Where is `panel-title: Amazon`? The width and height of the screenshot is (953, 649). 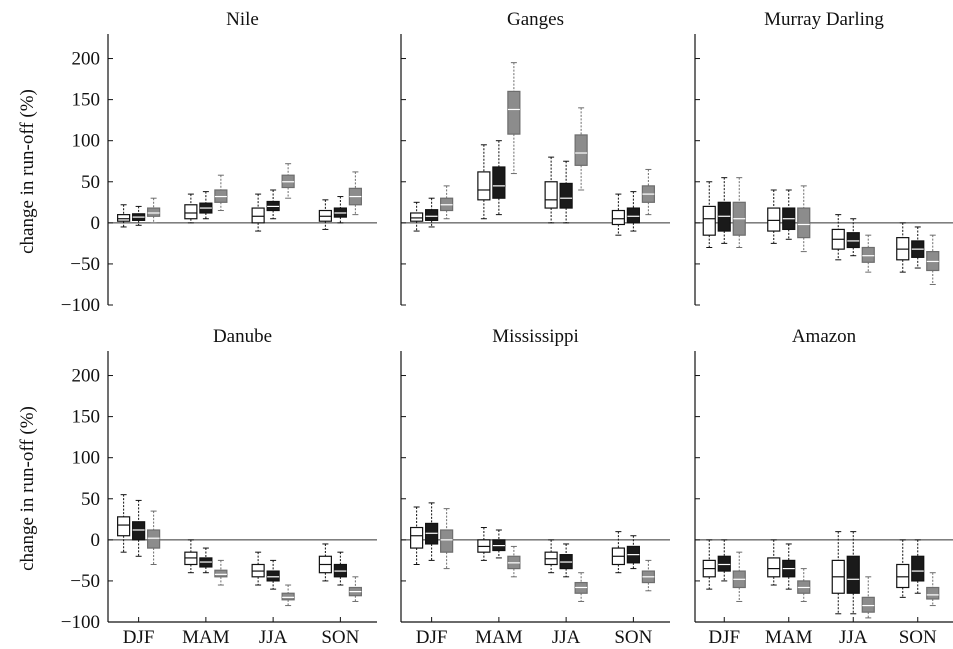 panel-title: Amazon is located at coordinates (824, 336).